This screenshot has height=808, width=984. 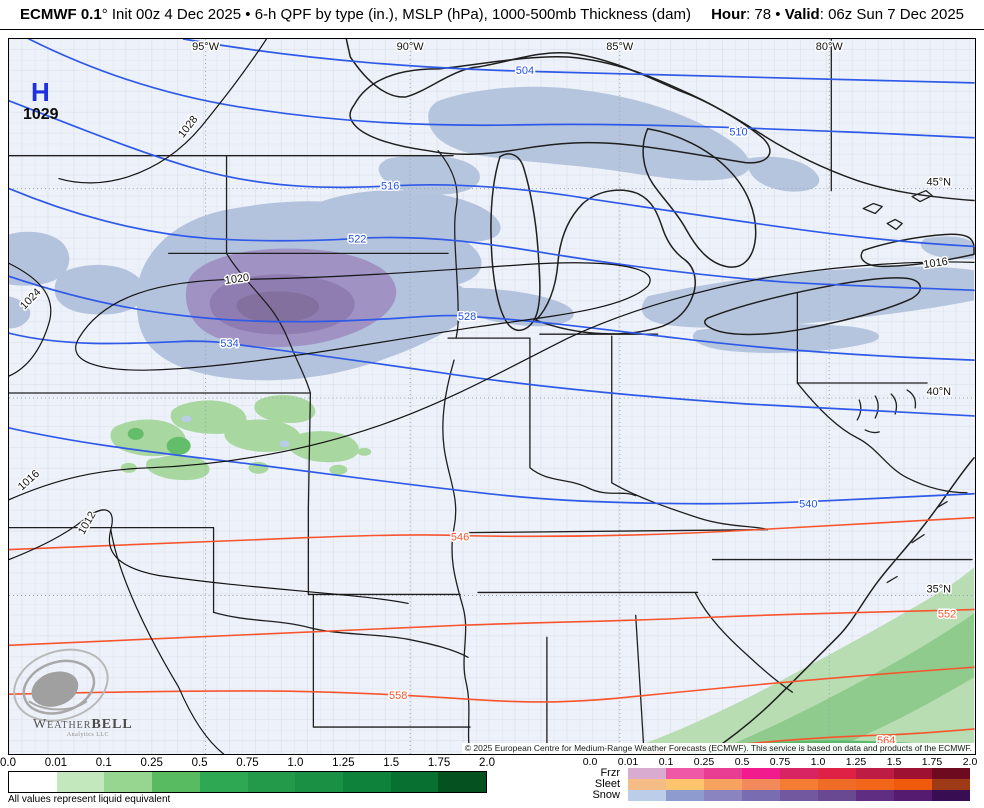 I want to click on rain-tick-label: 1.0, so click(x=295, y=763).